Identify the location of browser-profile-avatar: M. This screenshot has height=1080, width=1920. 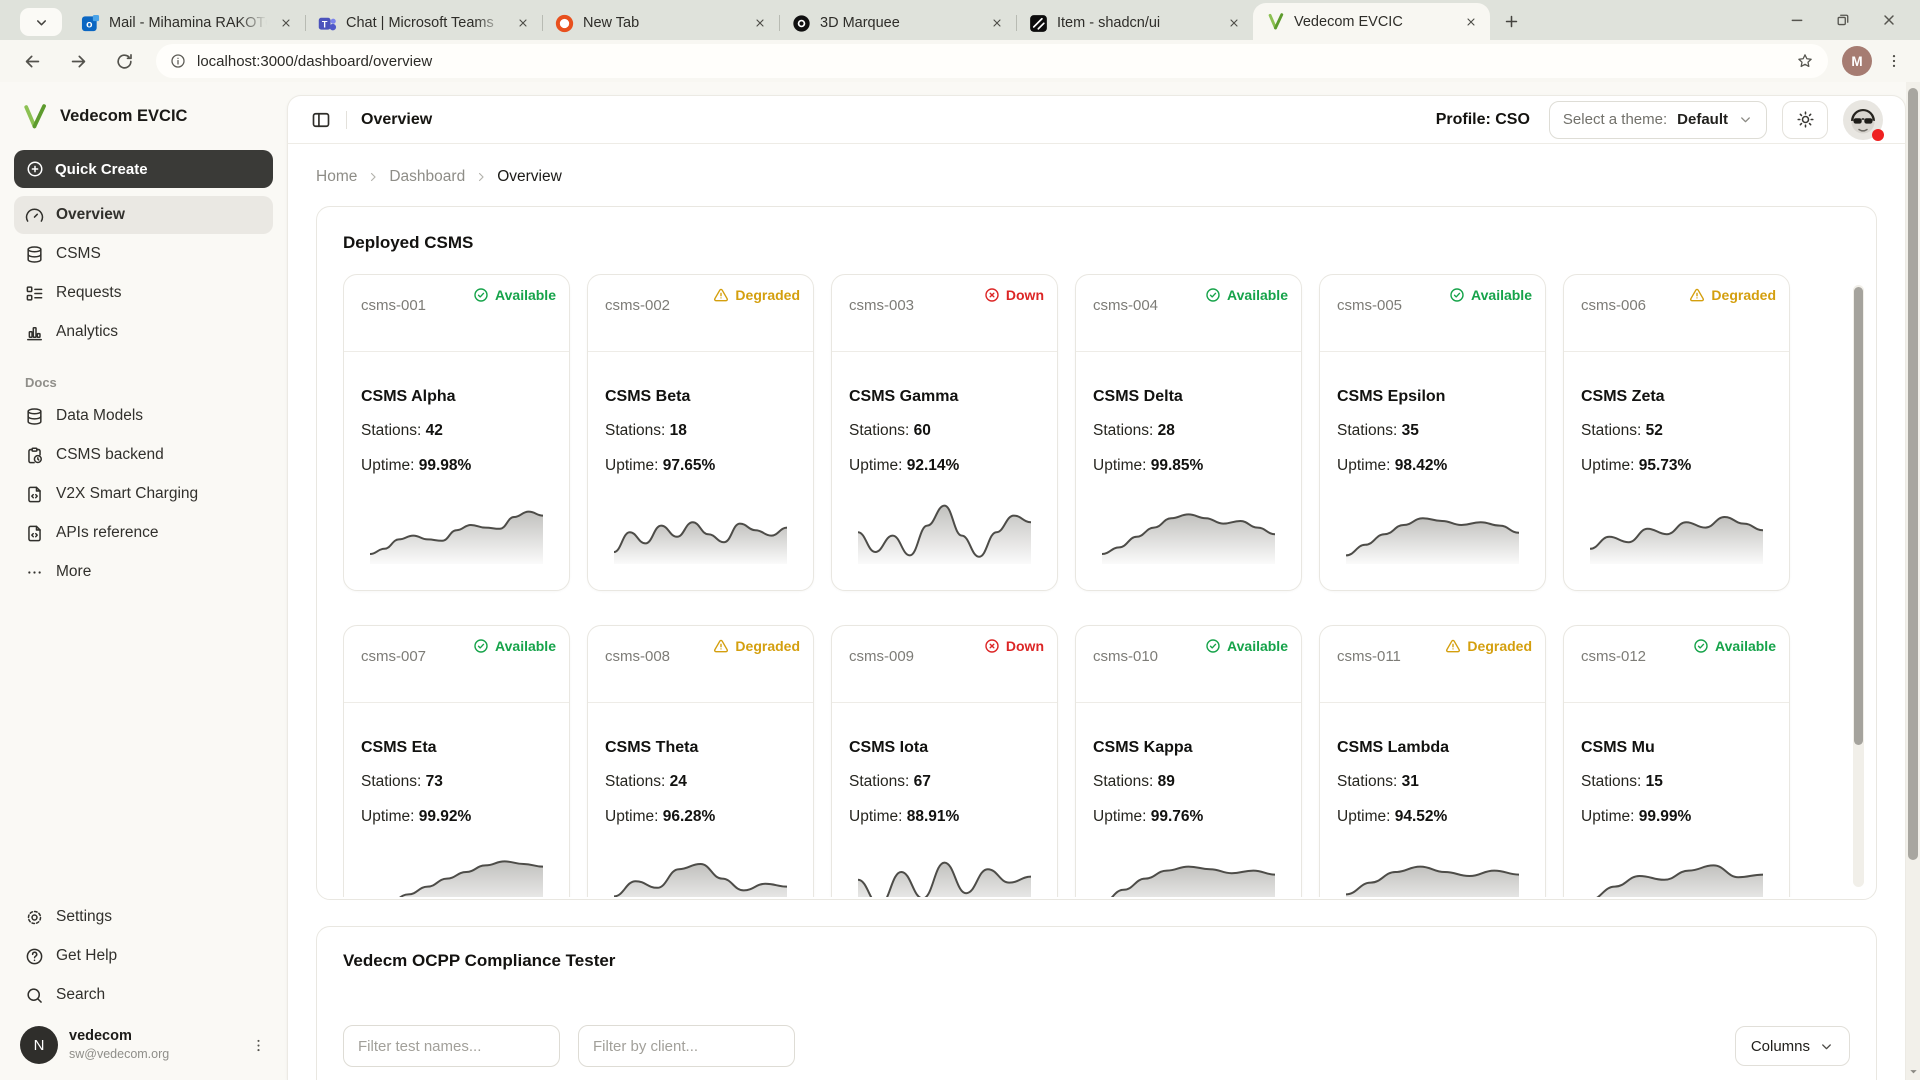
(1857, 61).